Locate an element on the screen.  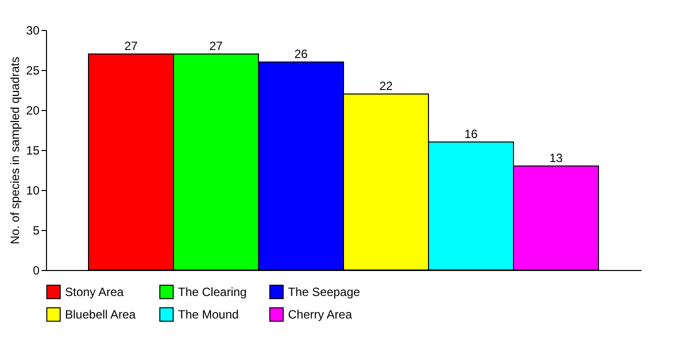
y-tick-label: 15 is located at coordinates (33, 151).